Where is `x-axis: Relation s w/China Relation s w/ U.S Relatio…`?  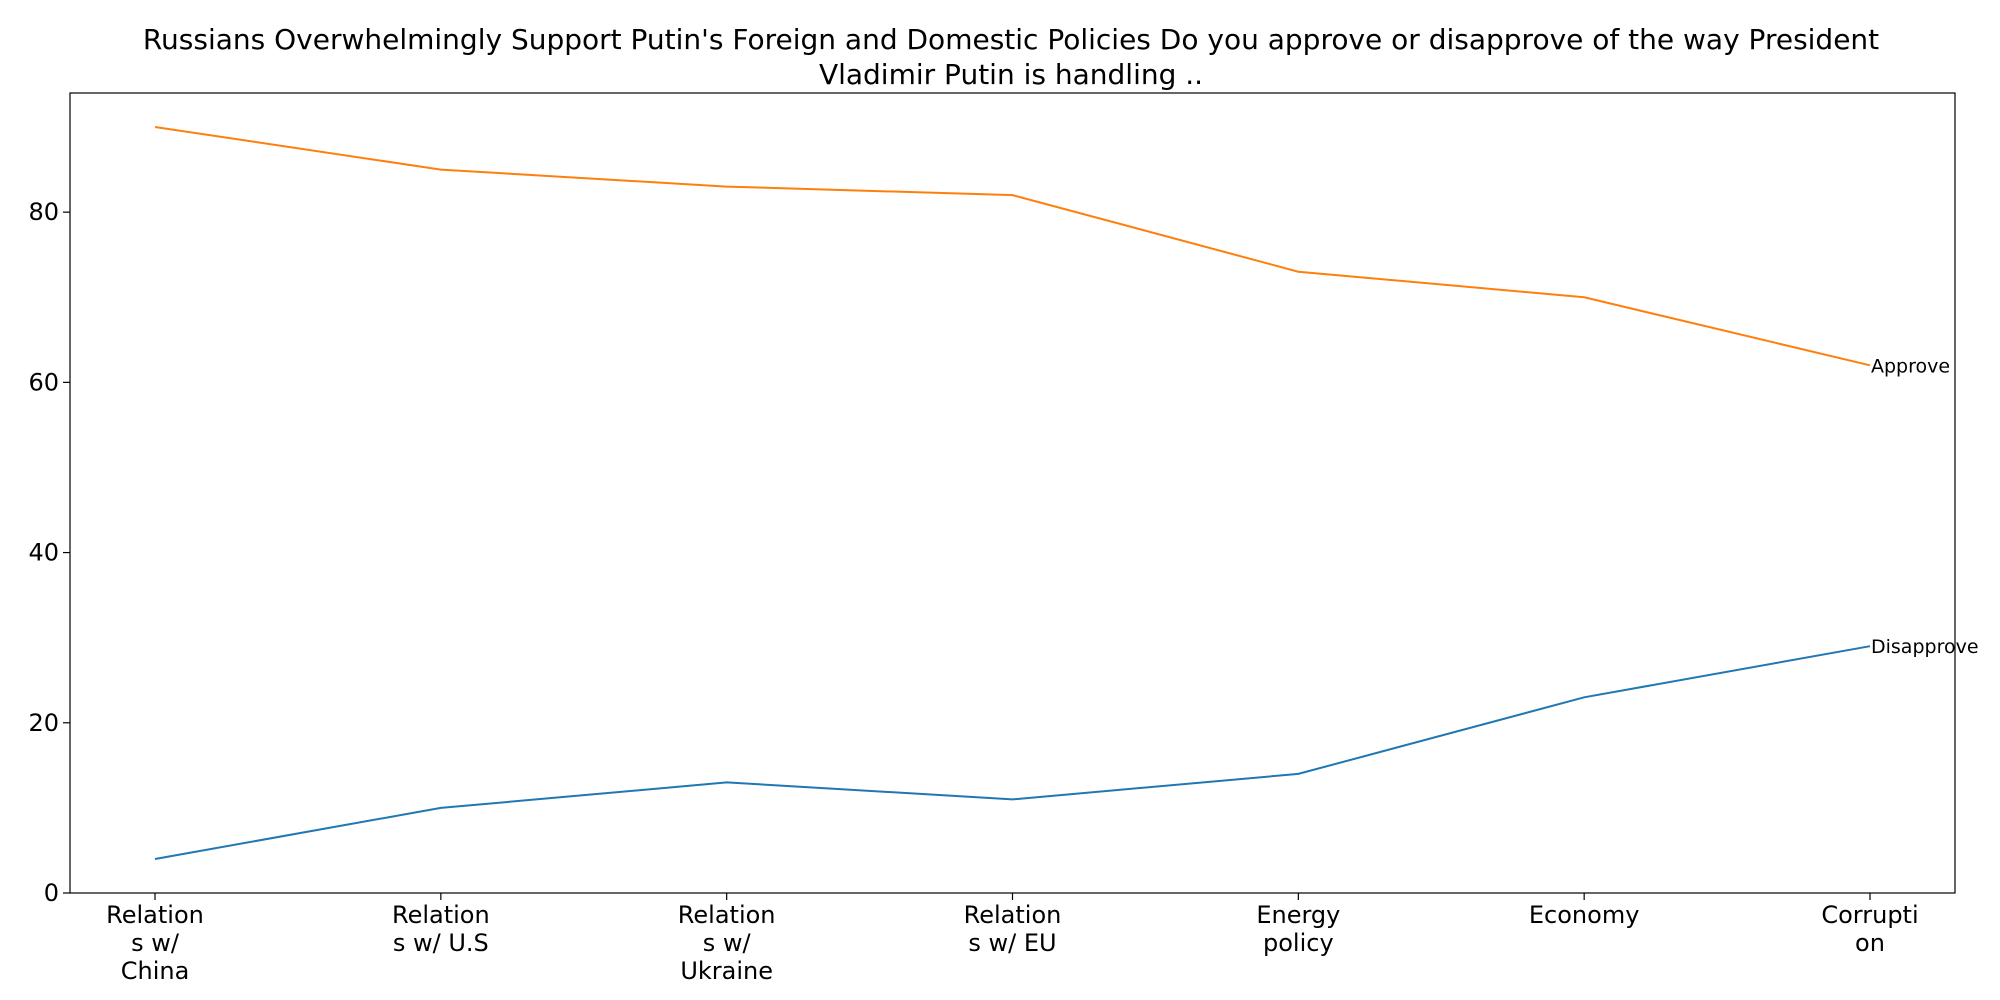
x-axis: Relation s w/China Relation s w/ U.S Relatio… is located at coordinates (1012, 939).